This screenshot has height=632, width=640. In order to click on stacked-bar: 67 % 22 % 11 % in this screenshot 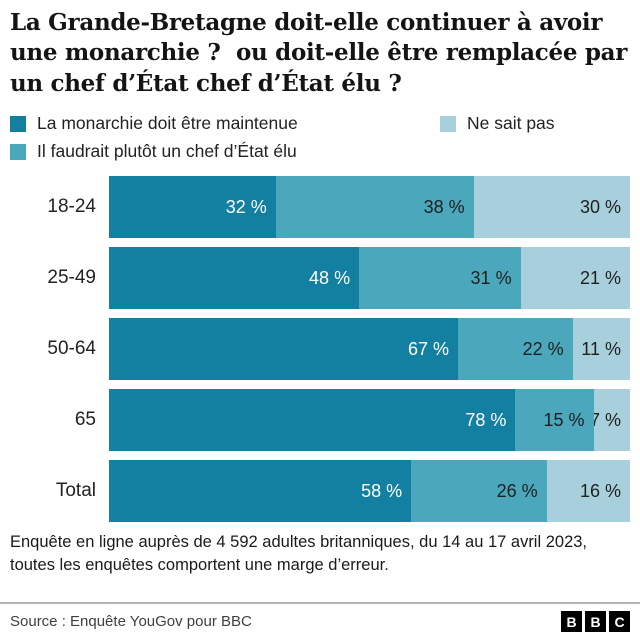, I will do `click(369, 349)`.